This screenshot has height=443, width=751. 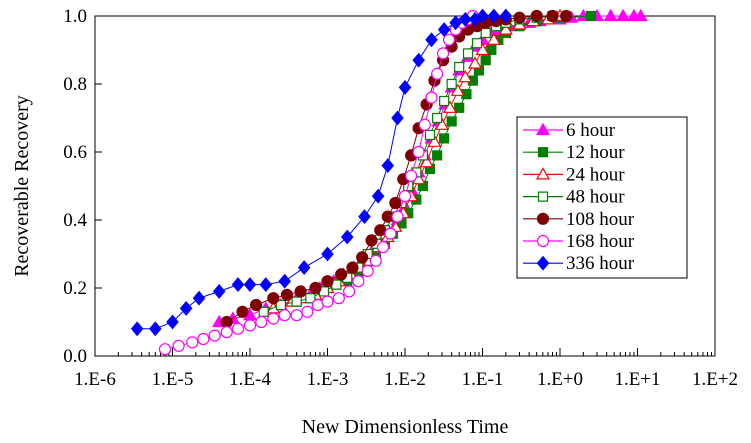 What do you see at coordinates (328, 379) in the screenshot?
I see `x-tick-label: 1.E-3` at bounding box center [328, 379].